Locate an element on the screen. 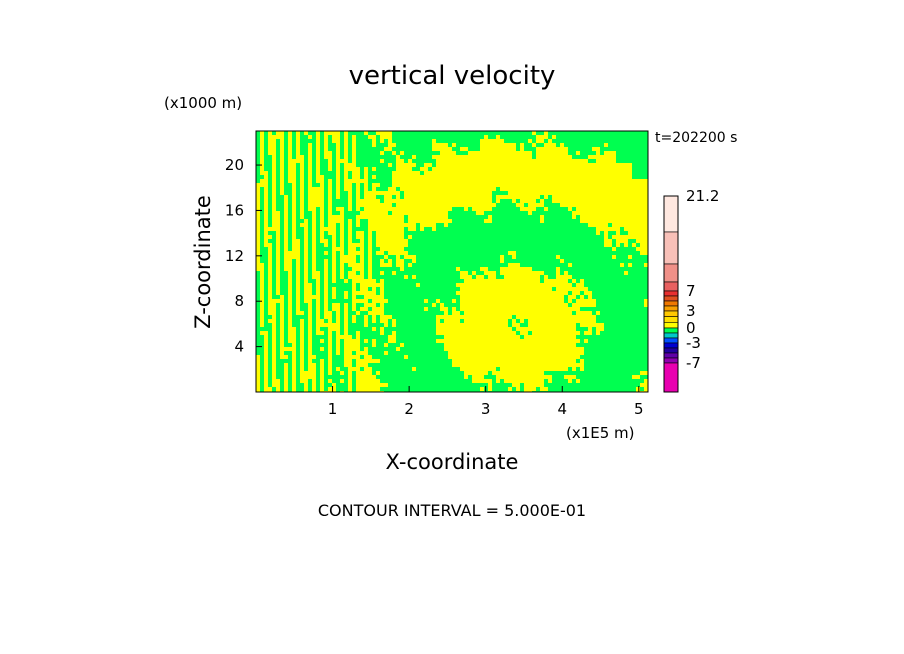 The width and height of the screenshot is (904, 654). colorbar: 21.2 7 30-3 -7 is located at coordinates (691, 290).